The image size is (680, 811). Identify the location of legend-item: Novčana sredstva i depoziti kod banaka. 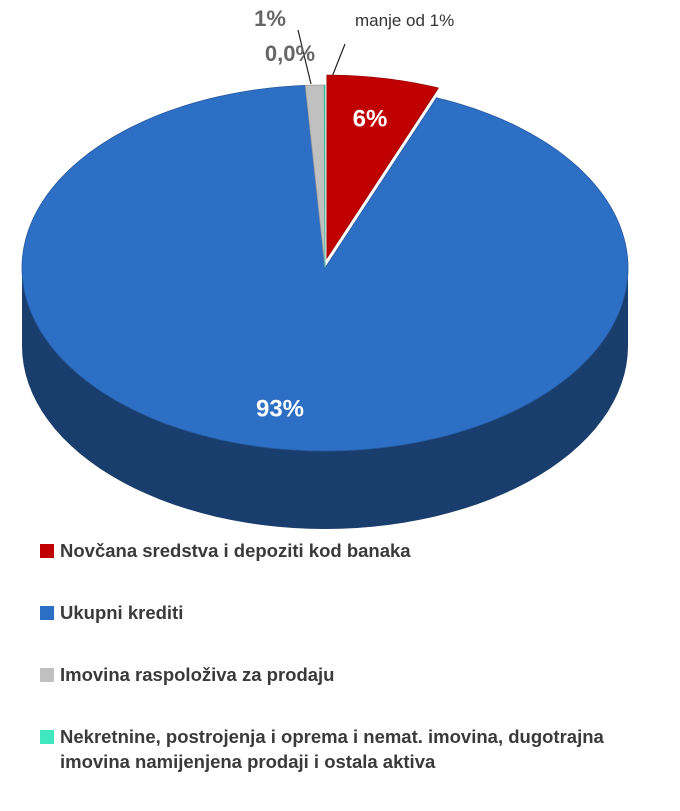
(350, 550).